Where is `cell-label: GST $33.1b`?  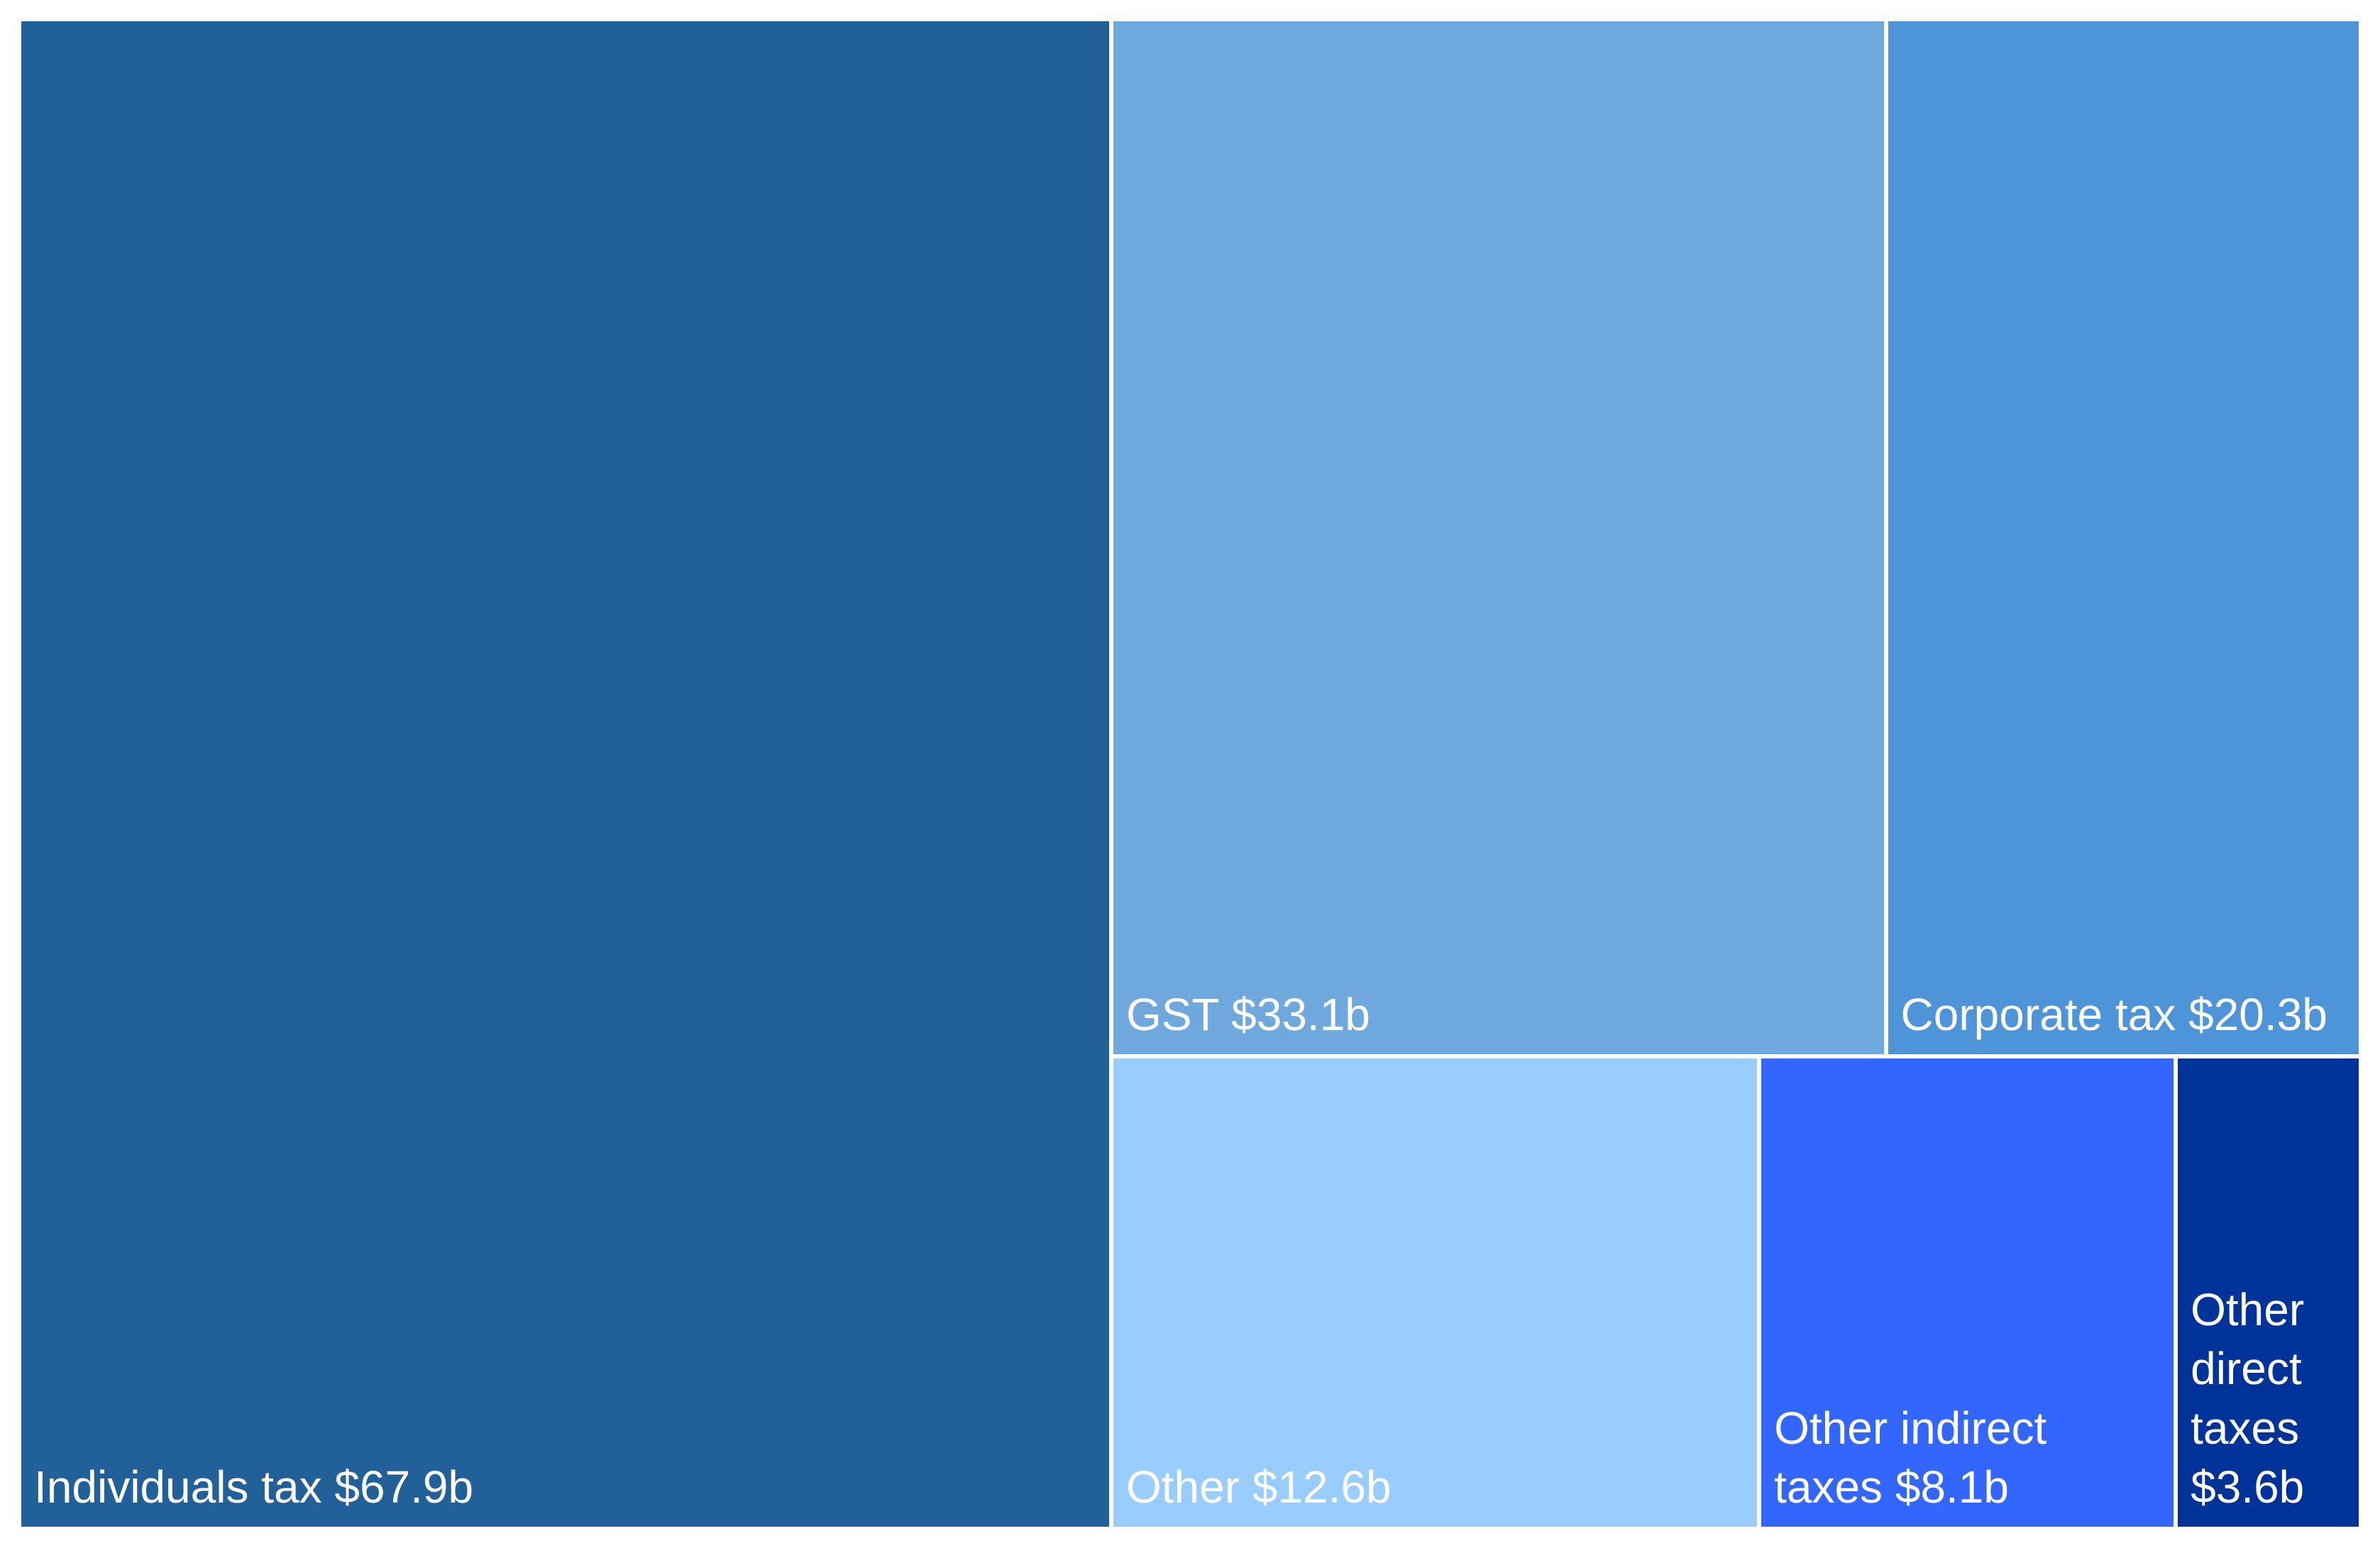 cell-label: GST $33.1b is located at coordinates (1247, 1019).